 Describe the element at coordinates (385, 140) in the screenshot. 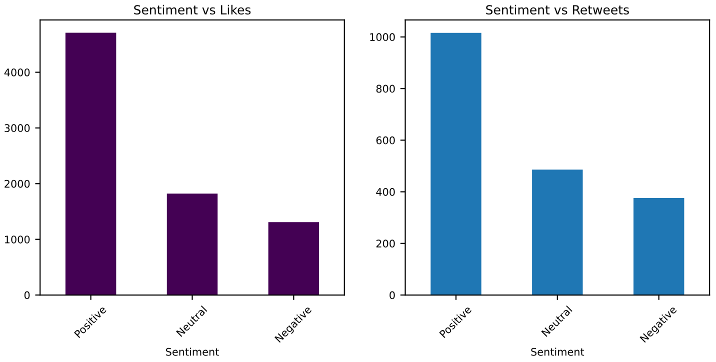

I see `y-tick-label: 600` at that location.